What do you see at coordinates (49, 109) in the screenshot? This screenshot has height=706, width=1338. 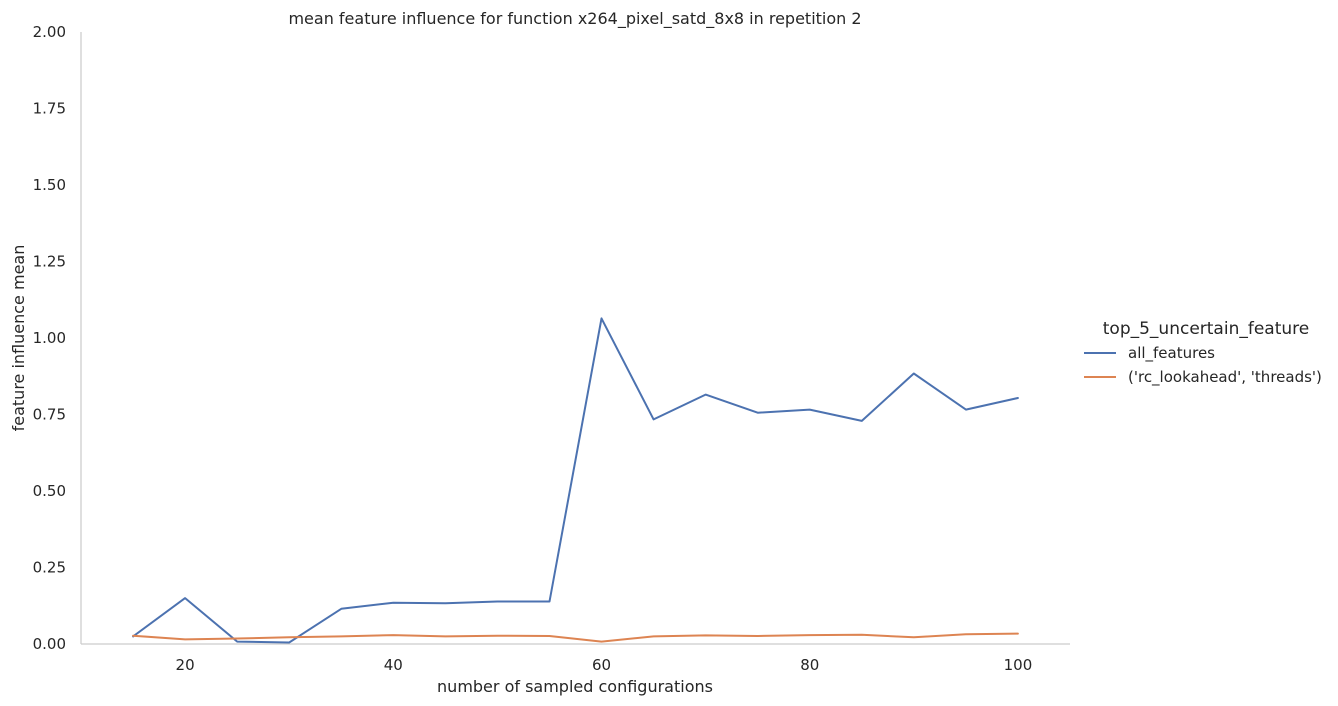 I see `y-tick-label: 1.75` at bounding box center [49, 109].